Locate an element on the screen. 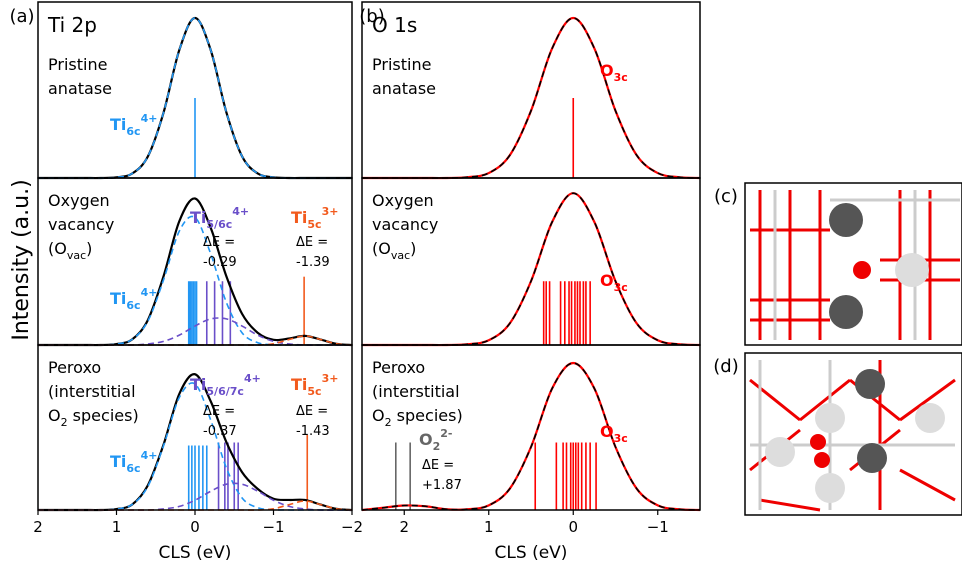  annotation-text: +1.87 is located at coordinates (442, 485).